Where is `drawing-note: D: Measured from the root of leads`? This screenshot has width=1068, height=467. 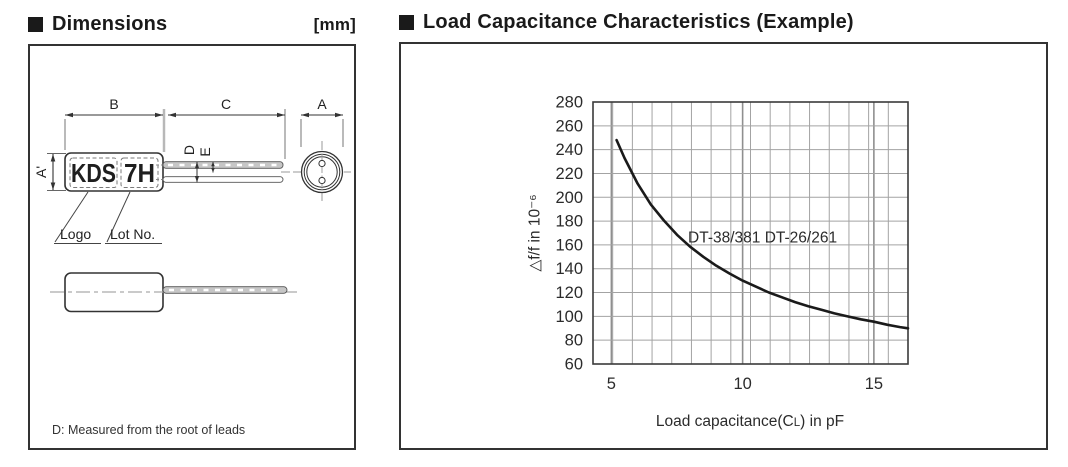 drawing-note: D: Measured from the root of leads is located at coordinates (148, 430).